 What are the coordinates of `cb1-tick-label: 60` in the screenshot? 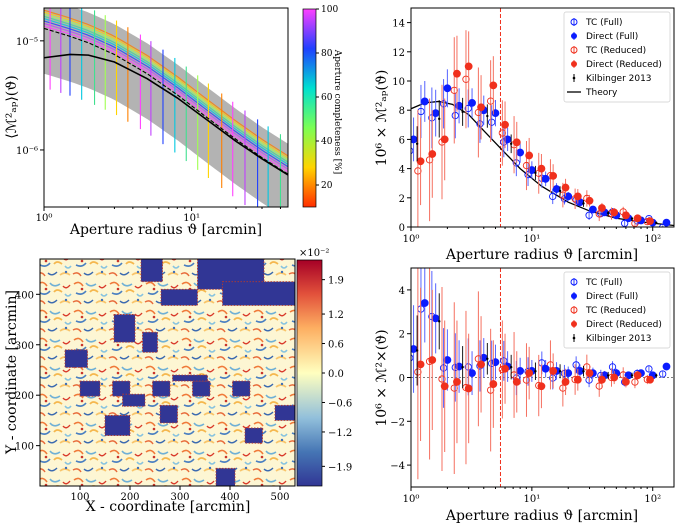 It's located at (327, 98).